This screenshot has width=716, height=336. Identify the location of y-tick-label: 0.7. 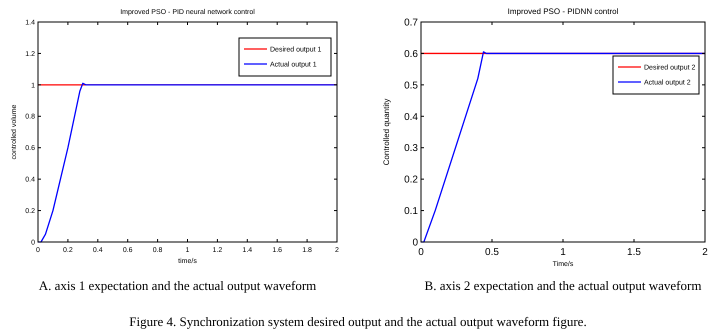
(411, 23).